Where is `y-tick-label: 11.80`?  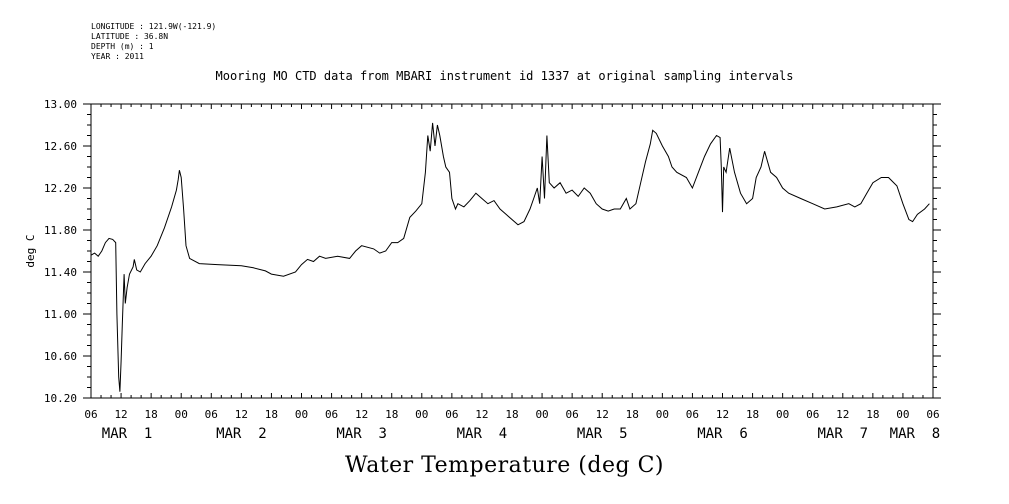 y-tick-label: 11.80 is located at coordinates (60, 230).